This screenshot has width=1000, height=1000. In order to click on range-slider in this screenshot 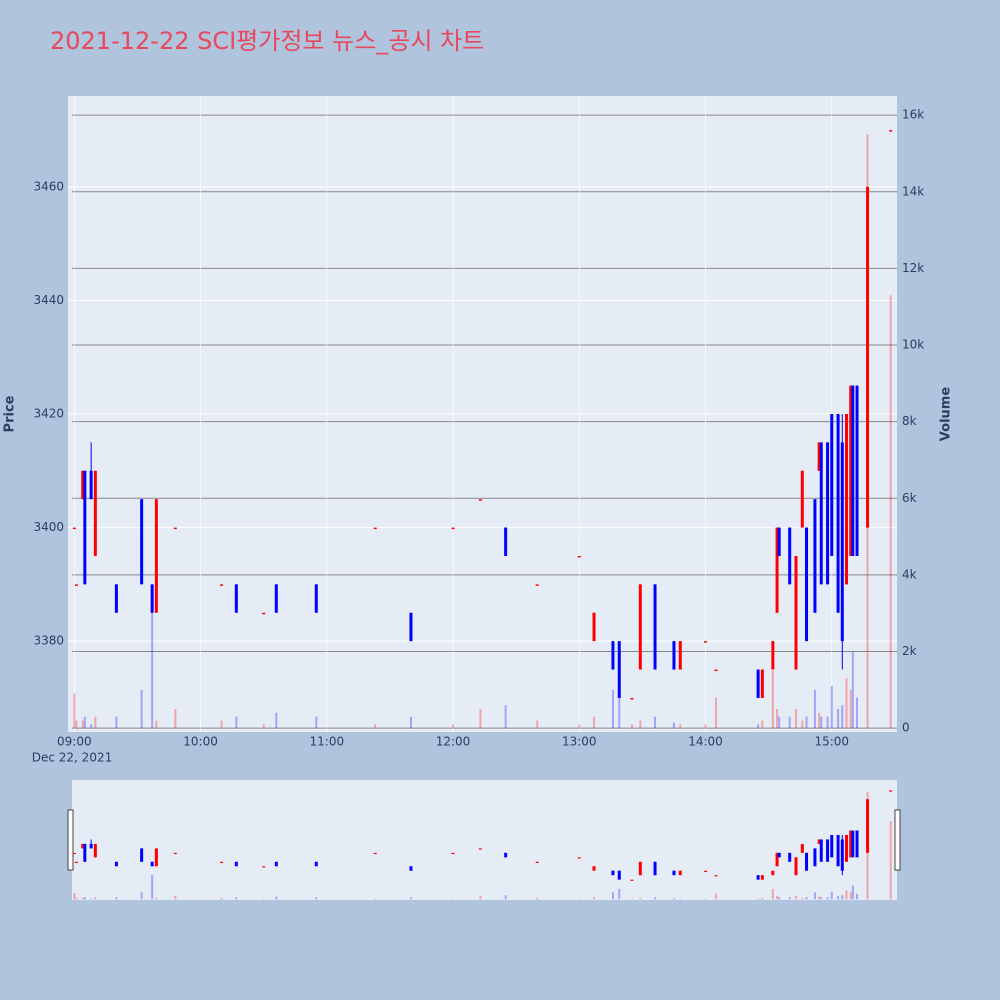, I will do `click(484, 840)`.